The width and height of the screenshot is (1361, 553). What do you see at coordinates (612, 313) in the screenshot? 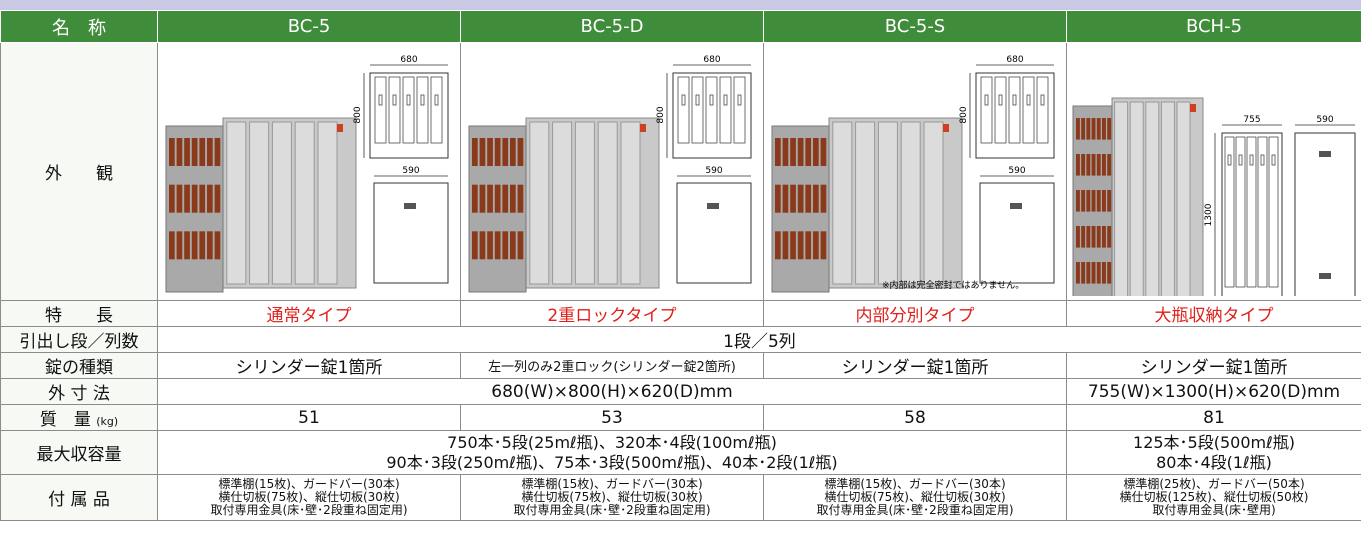
I see `feature: 2重ロックタイプ` at bounding box center [612, 313].